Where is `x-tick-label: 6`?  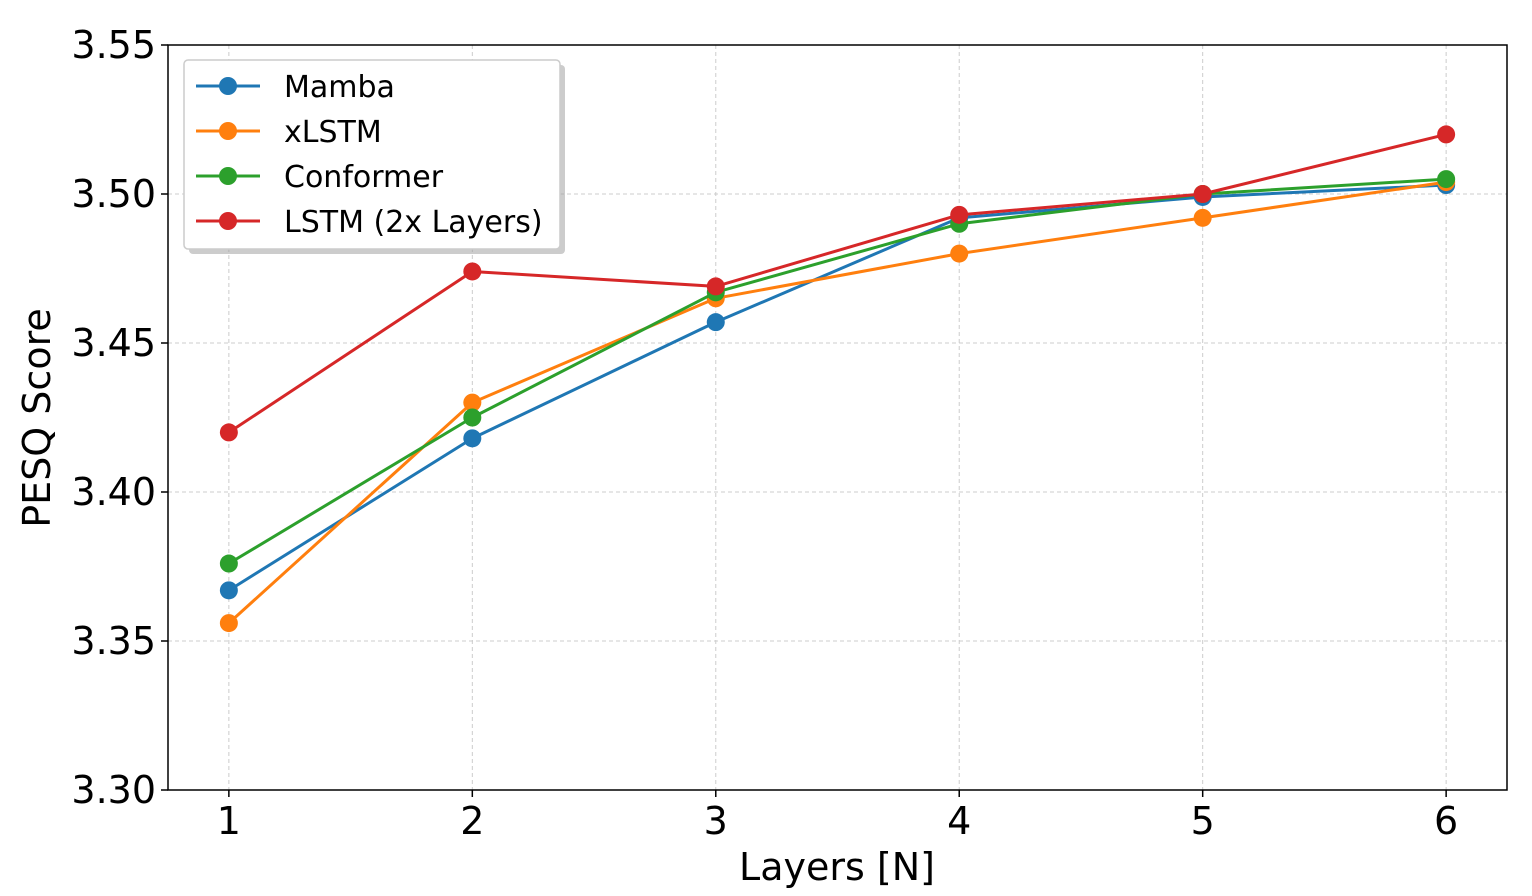
x-tick-label: 6 is located at coordinates (1446, 821).